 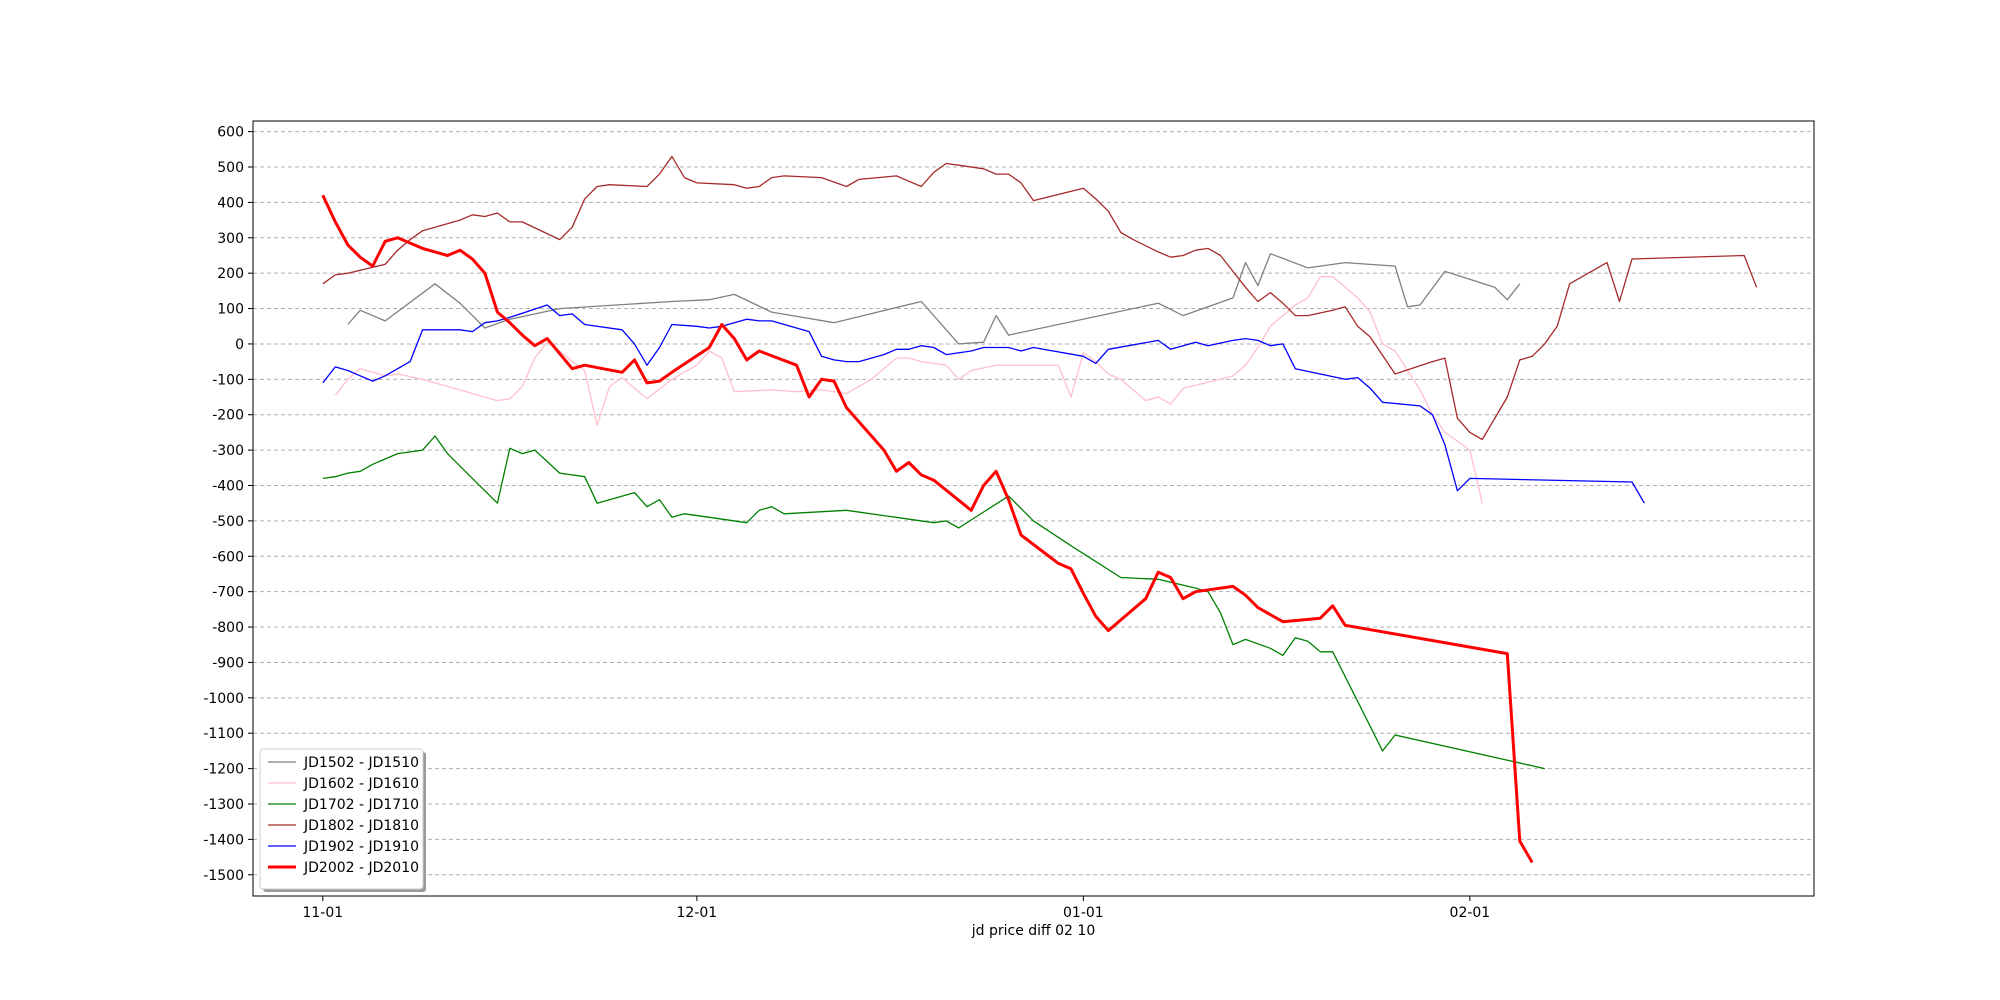 What do you see at coordinates (239, 345) in the screenshot?
I see `y-tick-label: 0` at bounding box center [239, 345].